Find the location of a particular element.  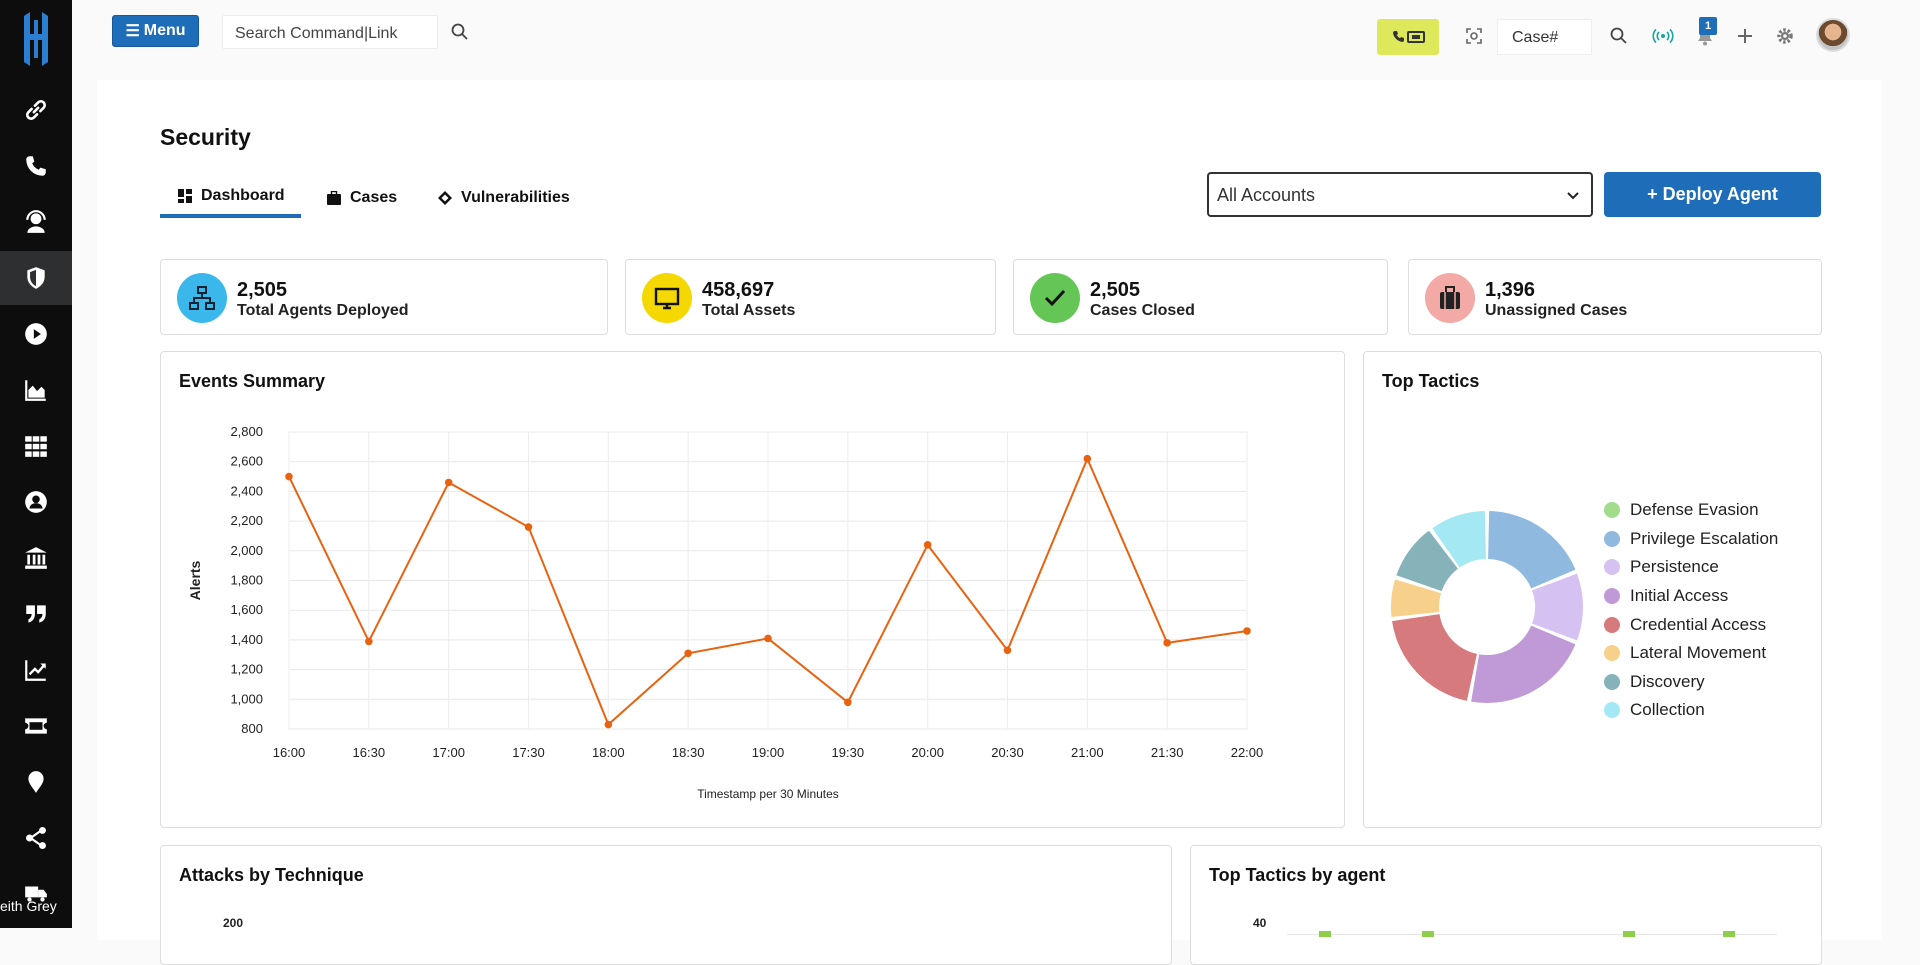

legend-item: Persistence is located at coordinates (1691, 567).